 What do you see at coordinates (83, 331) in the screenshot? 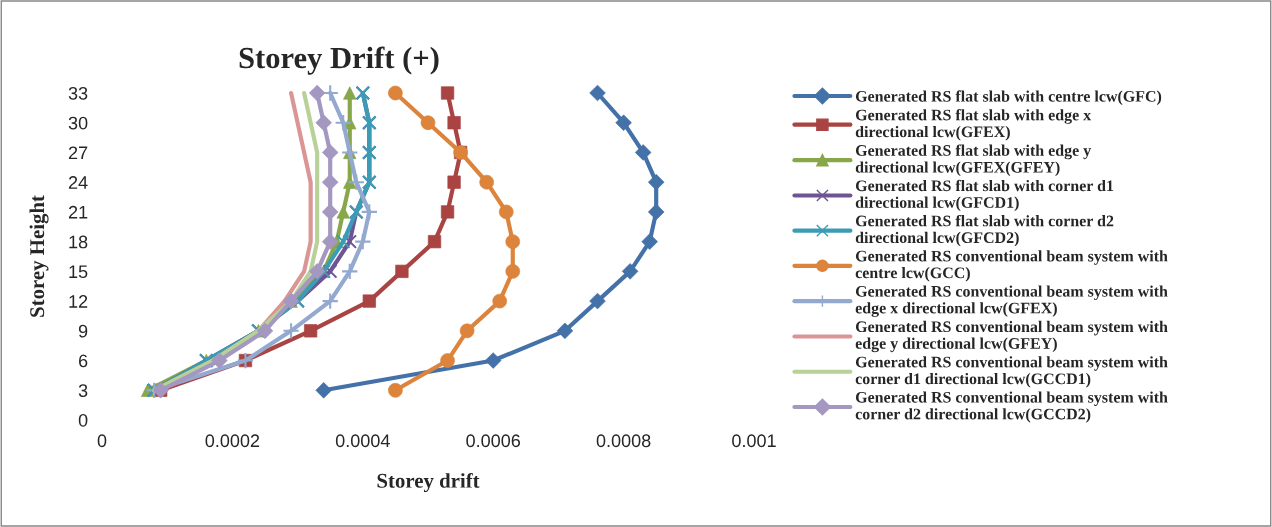
I see `y-tick-label: 9` at bounding box center [83, 331].